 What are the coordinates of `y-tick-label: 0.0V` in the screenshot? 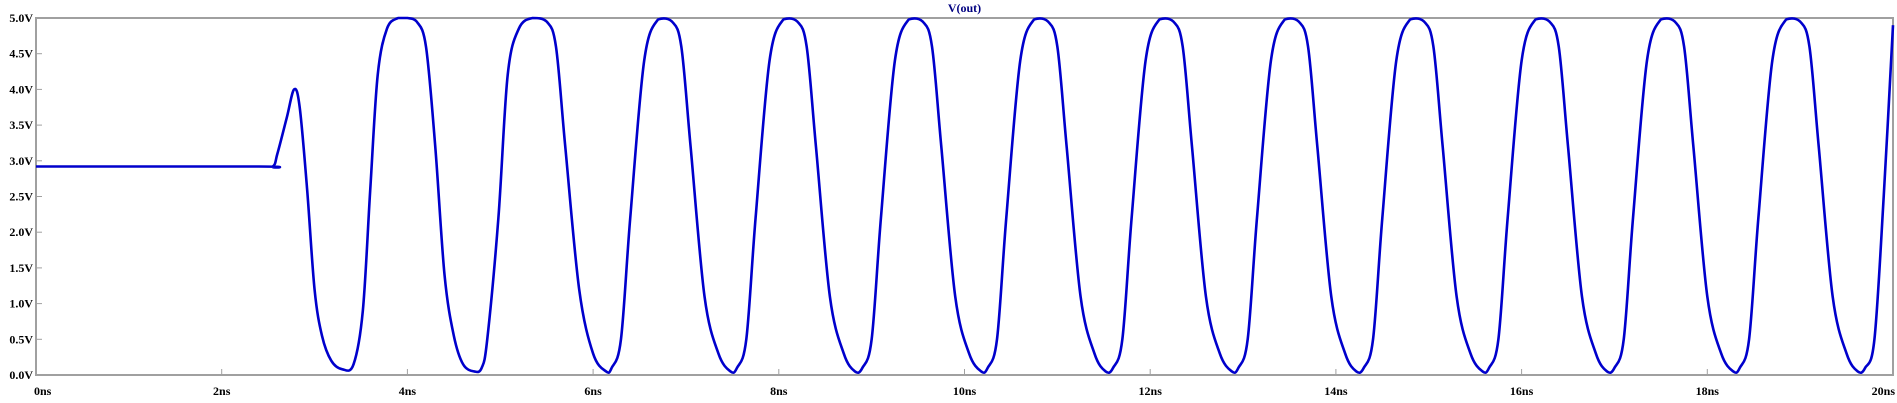 It's located at (21, 375).